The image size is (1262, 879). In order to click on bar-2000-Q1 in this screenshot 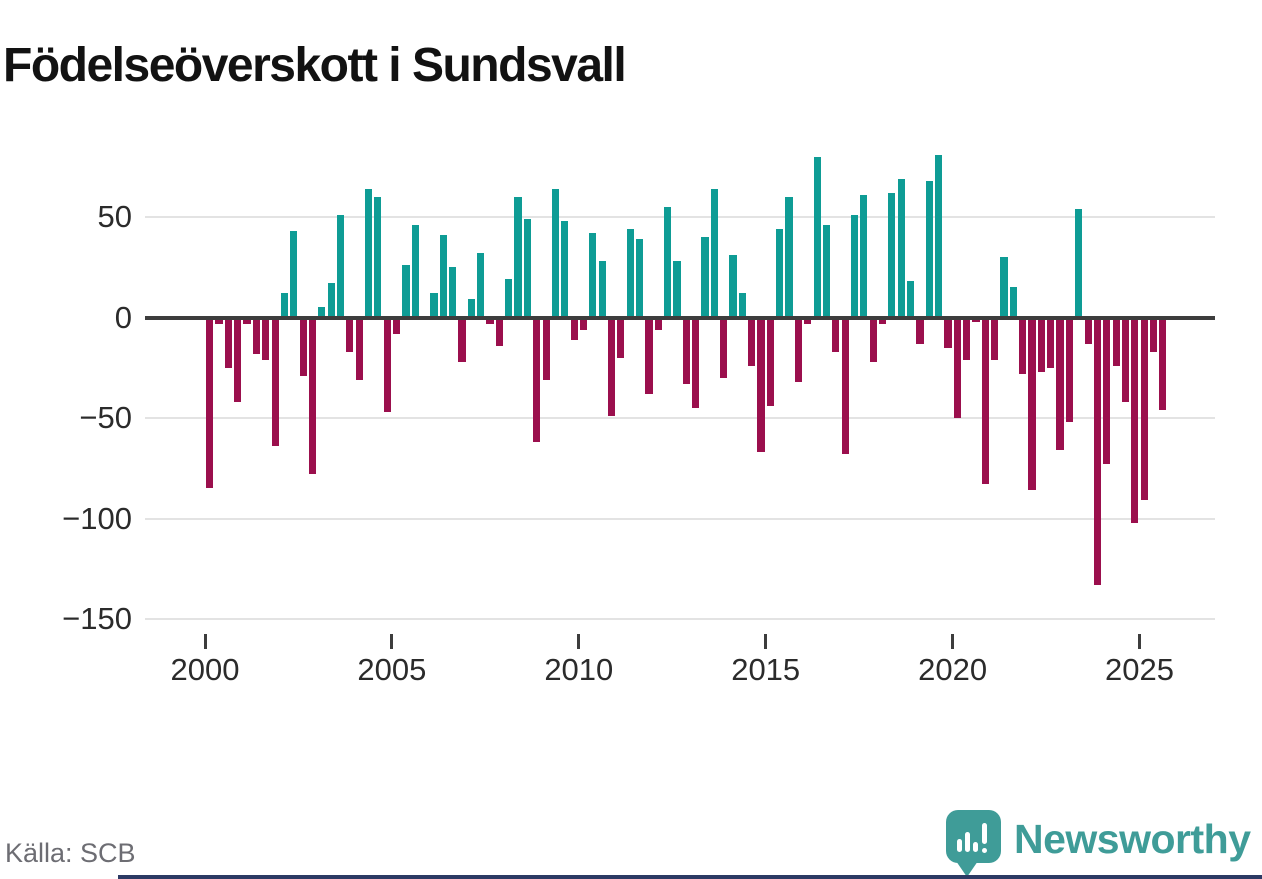, I will do `click(210, 403)`.